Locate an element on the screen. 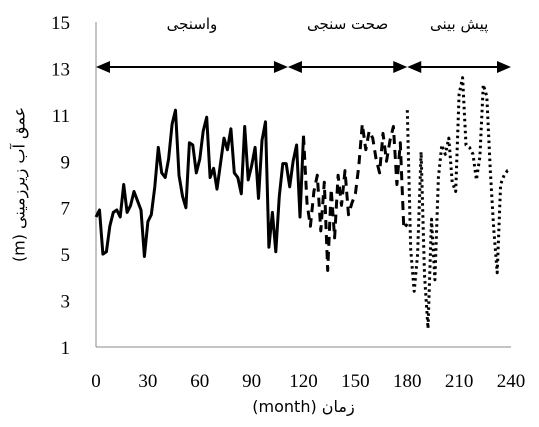  period-label: پیش بینی is located at coordinates (459, 24).